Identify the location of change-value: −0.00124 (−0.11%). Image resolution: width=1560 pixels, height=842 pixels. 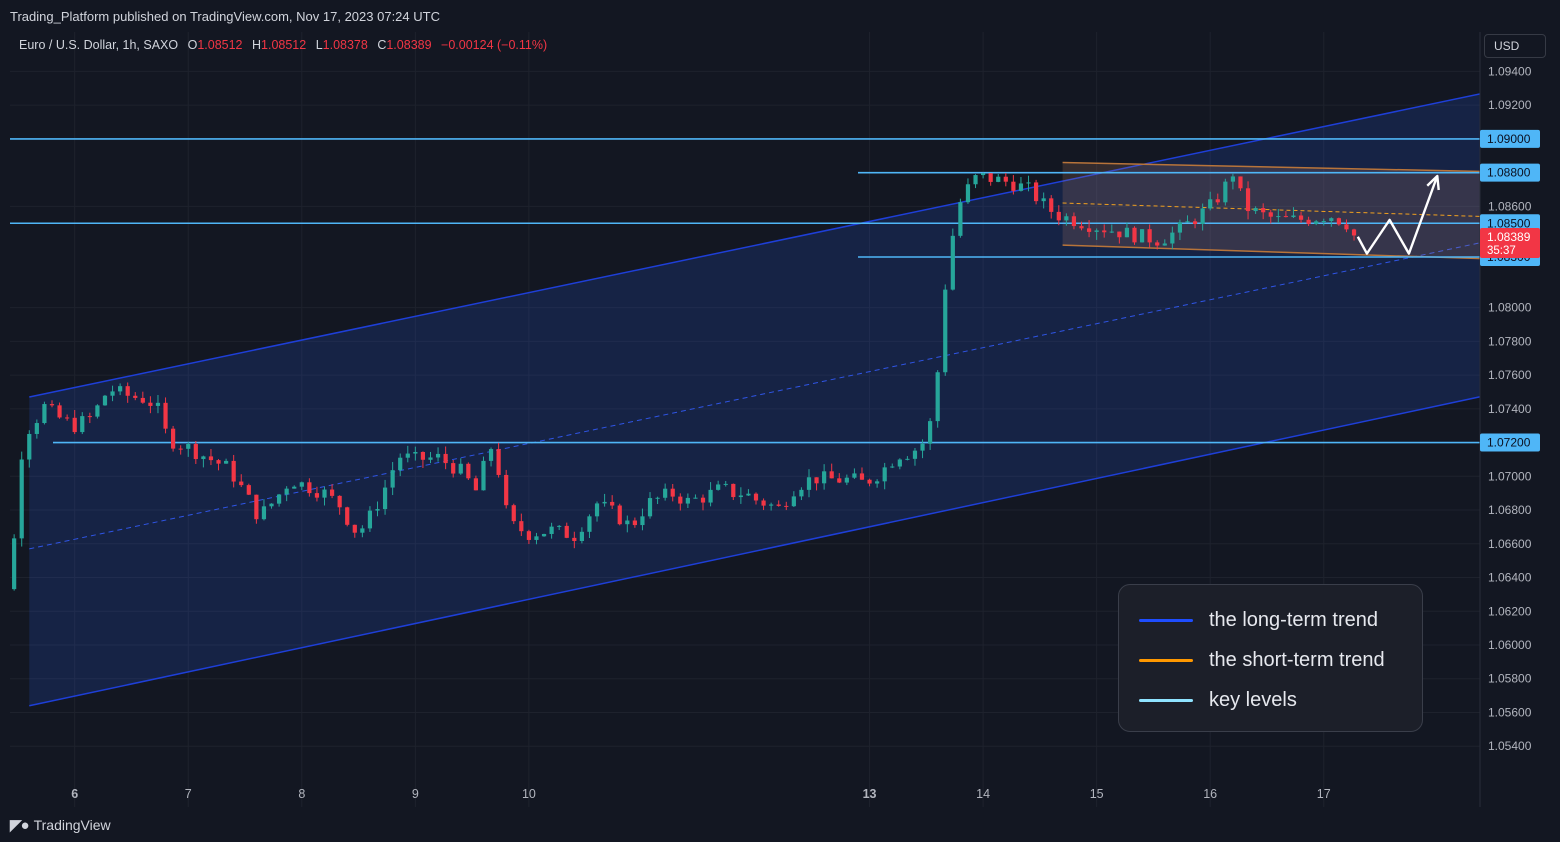
(494, 45).